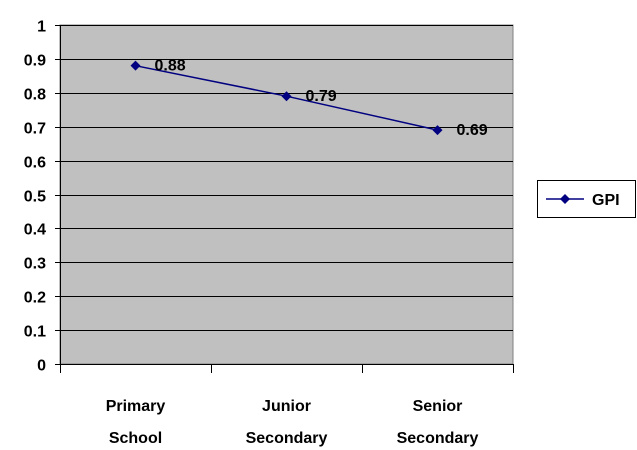 This screenshot has height=450, width=637. What do you see at coordinates (565, 199) in the screenshot?
I see `legend-marker-gpi` at bounding box center [565, 199].